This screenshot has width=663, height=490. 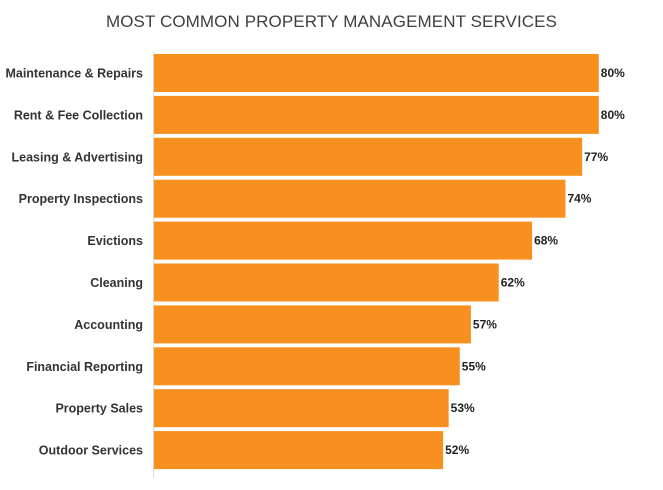 I want to click on value-label-7: 55%, so click(x=474, y=366).